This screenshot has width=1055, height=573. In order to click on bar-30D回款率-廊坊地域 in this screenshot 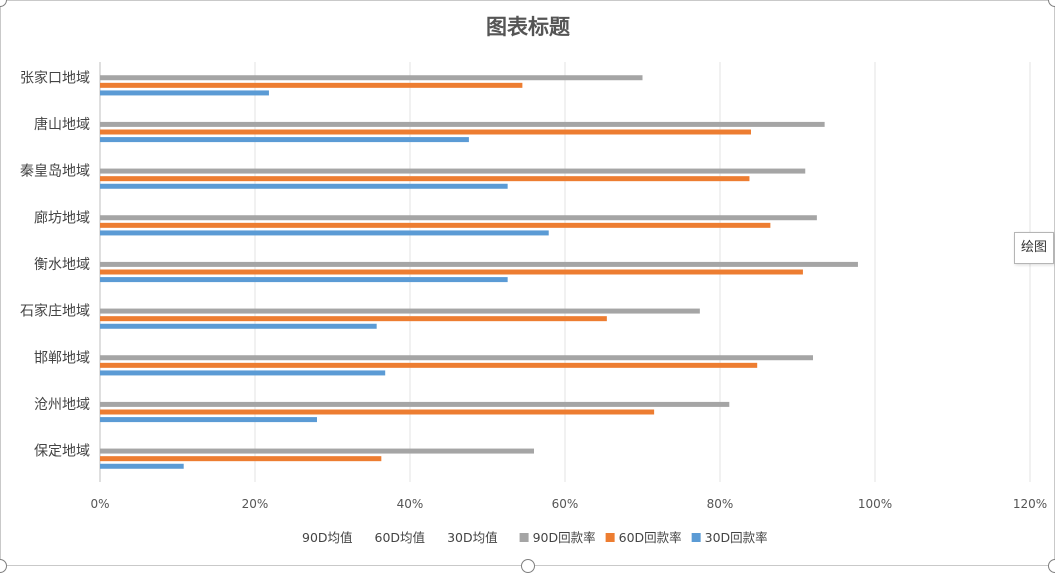, I will do `click(324, 233)`.